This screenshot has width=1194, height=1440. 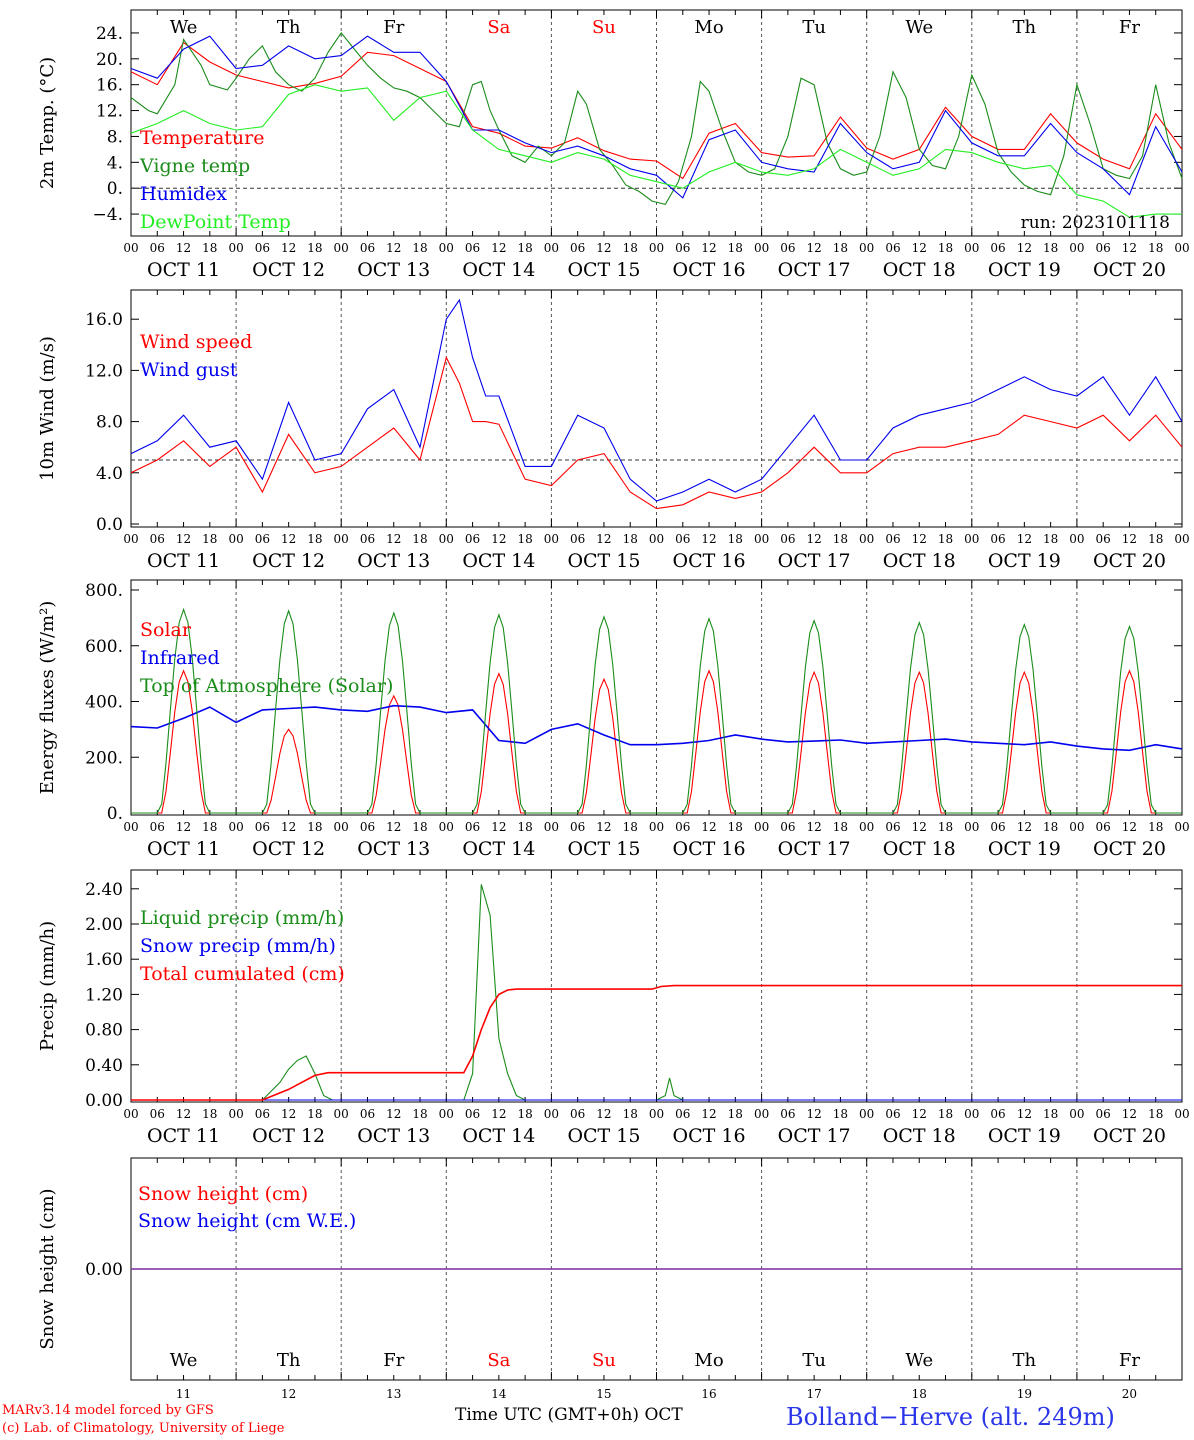 I want to click on weekday-label: Tu, so click(x=814, y=27).